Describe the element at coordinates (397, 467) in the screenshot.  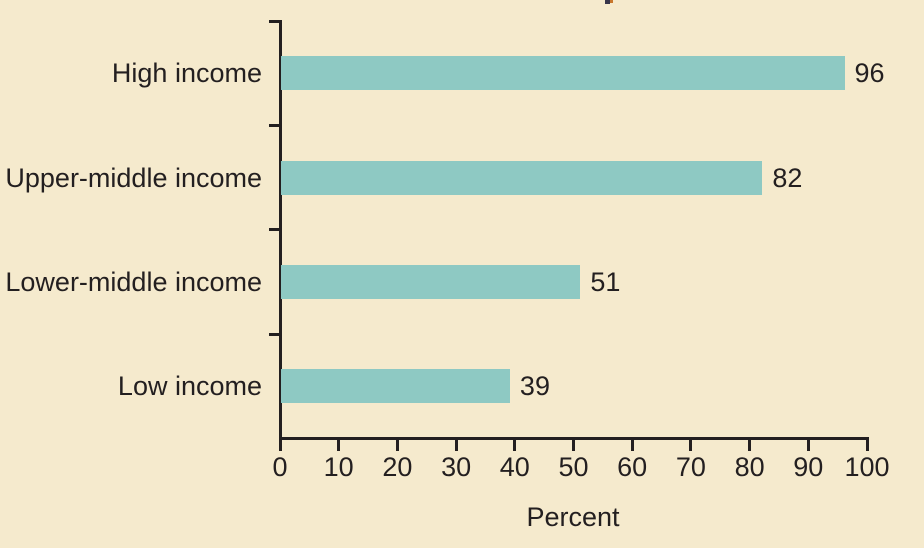
I see `x-tick-label: 20` at that location.